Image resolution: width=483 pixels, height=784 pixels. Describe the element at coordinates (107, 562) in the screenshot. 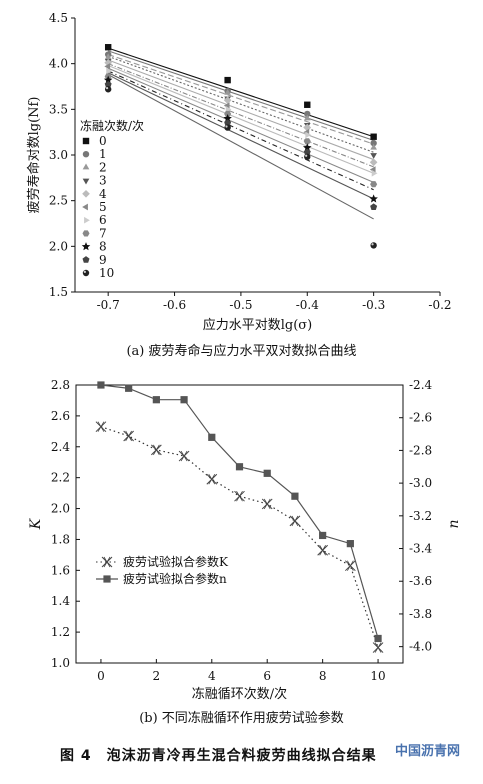

I see `chart-b-legend-k-marker` at that location.